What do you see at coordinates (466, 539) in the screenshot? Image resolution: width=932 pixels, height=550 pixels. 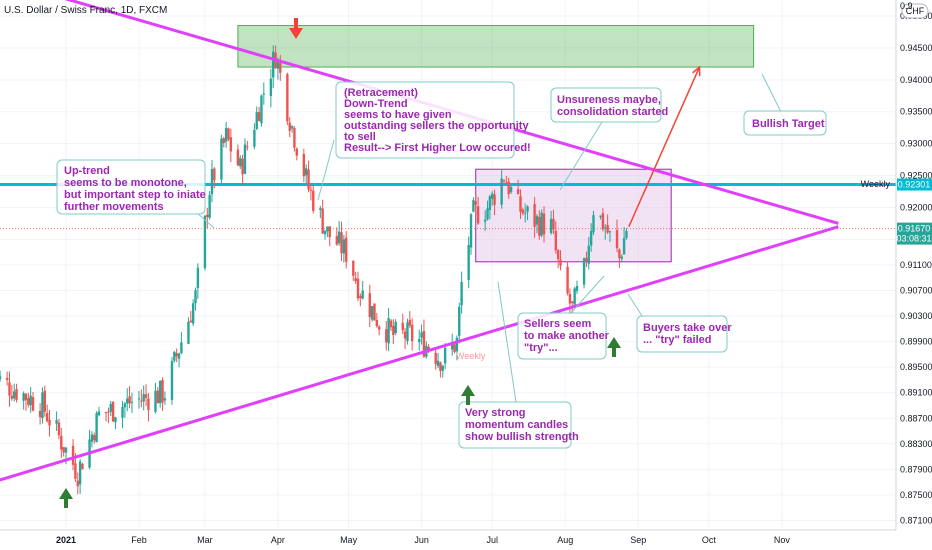 I see `time-axis: 2021 Feb Mar Apr May Jun Jul Aug Sep Oct Nov` at bounding box center [466, 539].